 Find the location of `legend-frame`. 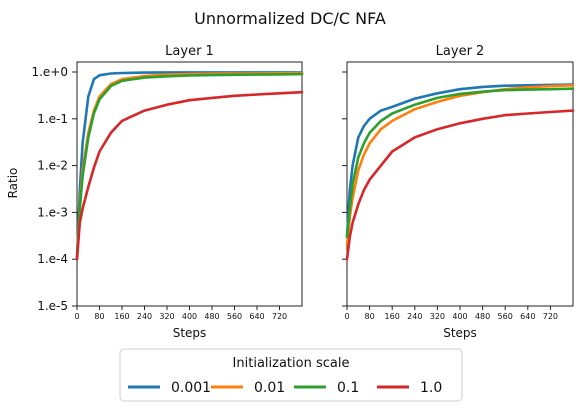

legend-frame is located at coordinates (291, 375).